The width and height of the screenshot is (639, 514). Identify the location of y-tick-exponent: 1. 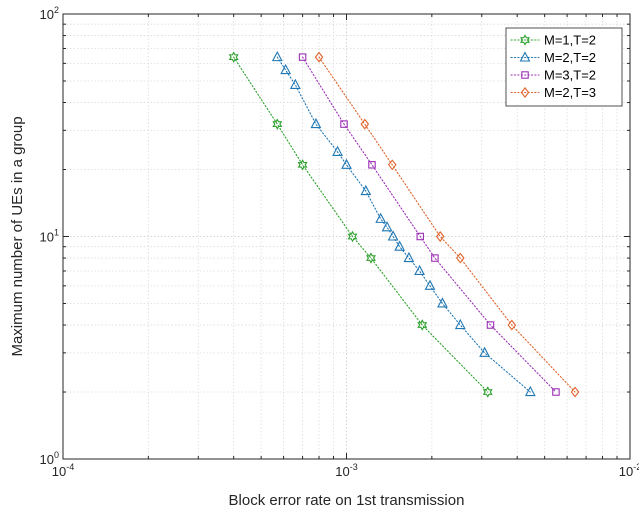
(56, 233).